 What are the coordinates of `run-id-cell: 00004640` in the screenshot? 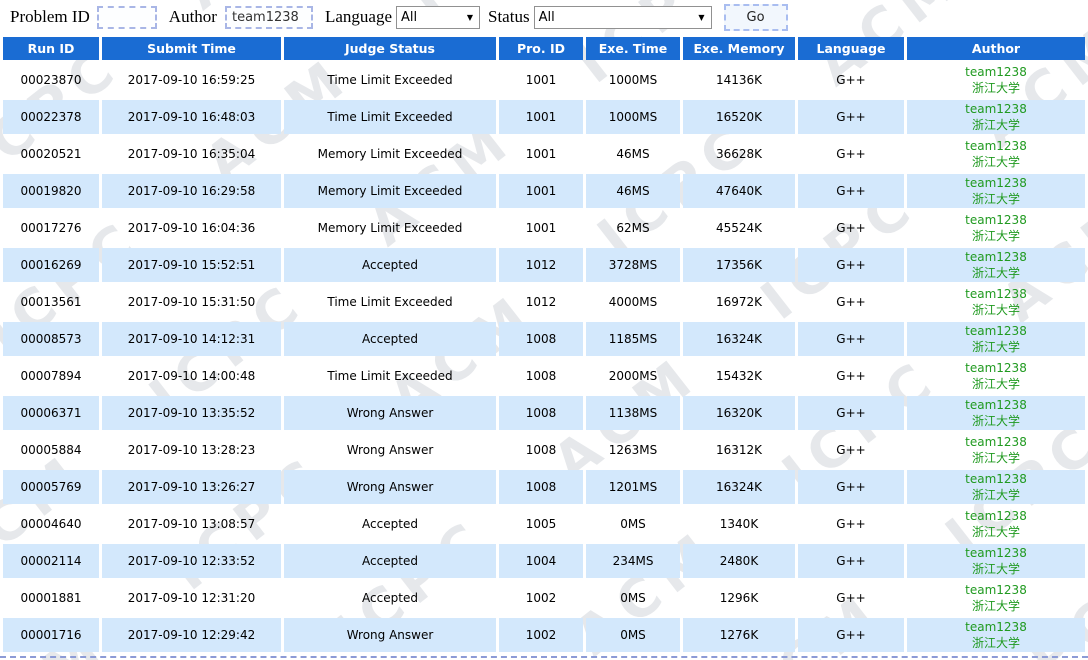 It's located at (51, 524).